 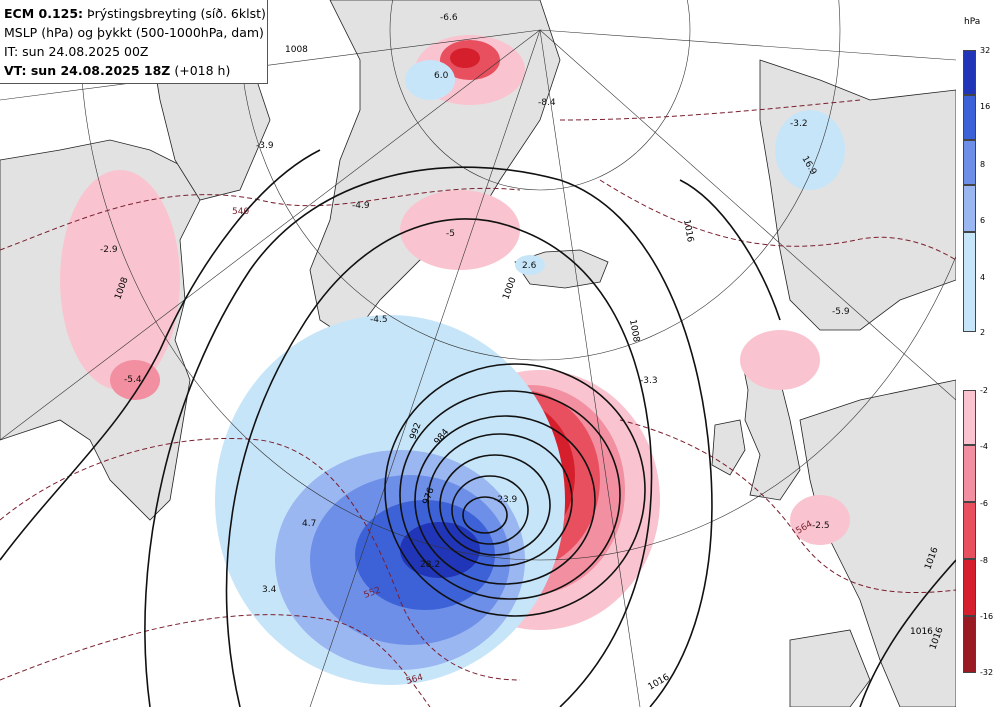 What do you see at coordinates (109, 250) in the screenshot?
I see `tendency-value: -2.9` at bounding box center [109, 250].